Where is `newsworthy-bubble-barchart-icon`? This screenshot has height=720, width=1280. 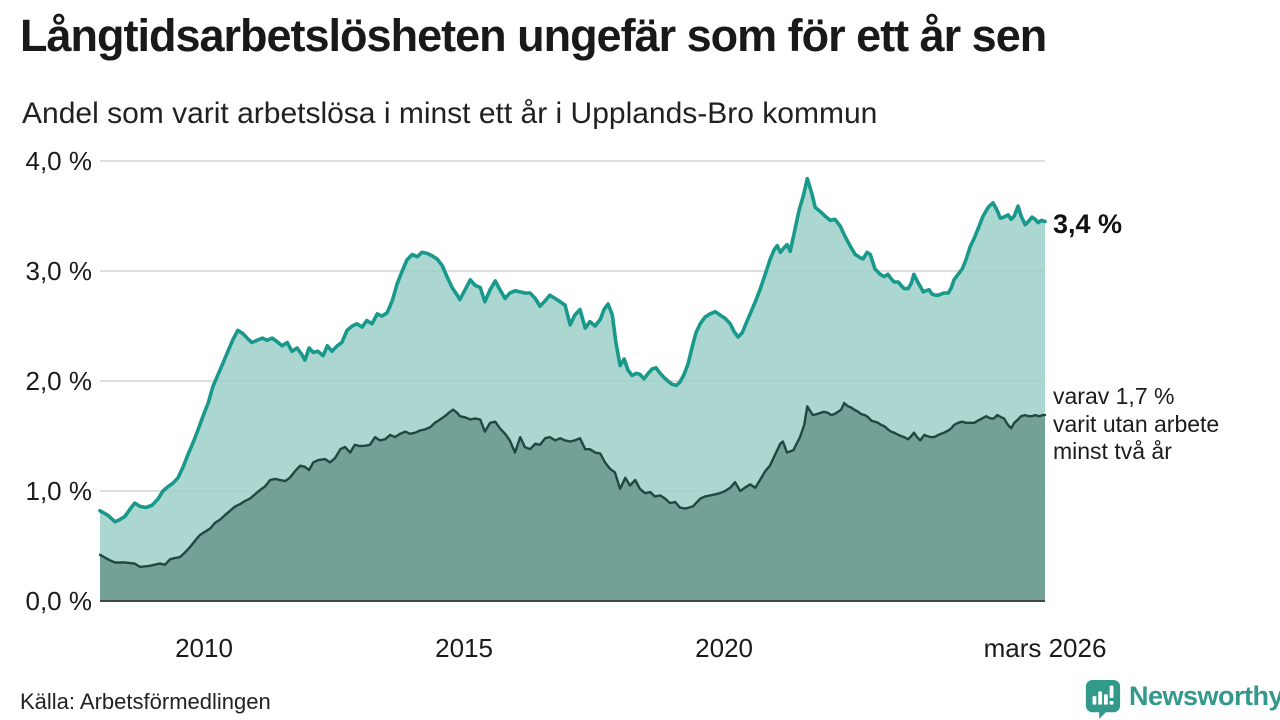
newsworthy-bubble-barchart-icon is located at coordinates (1103, 699).